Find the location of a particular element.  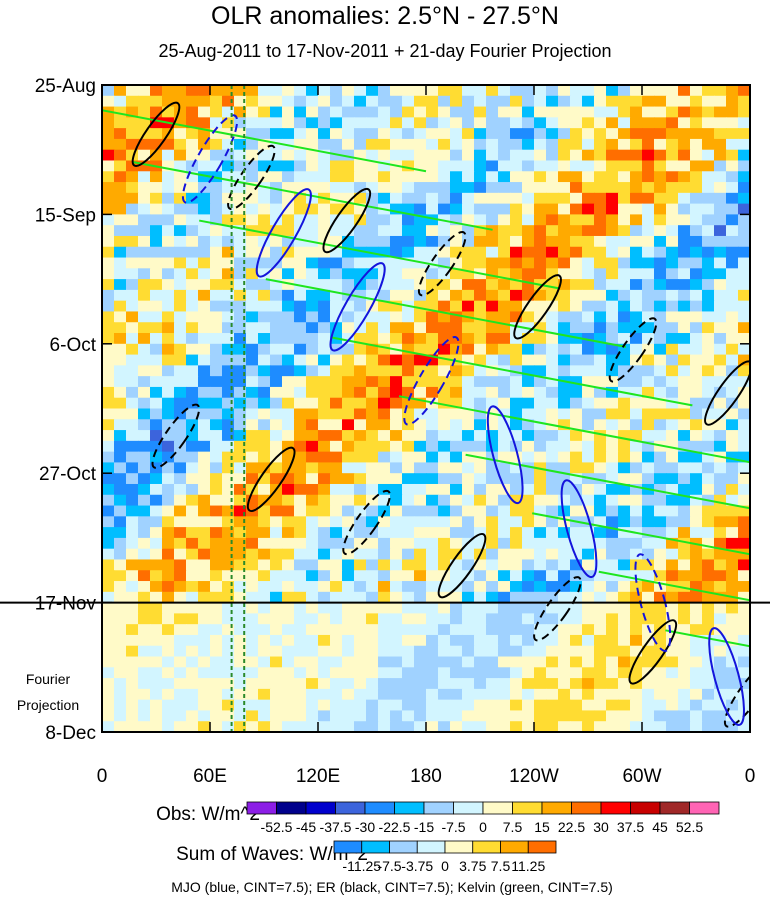

colorbar-tick-label: 7.5 is located at coordinates (501, 866).